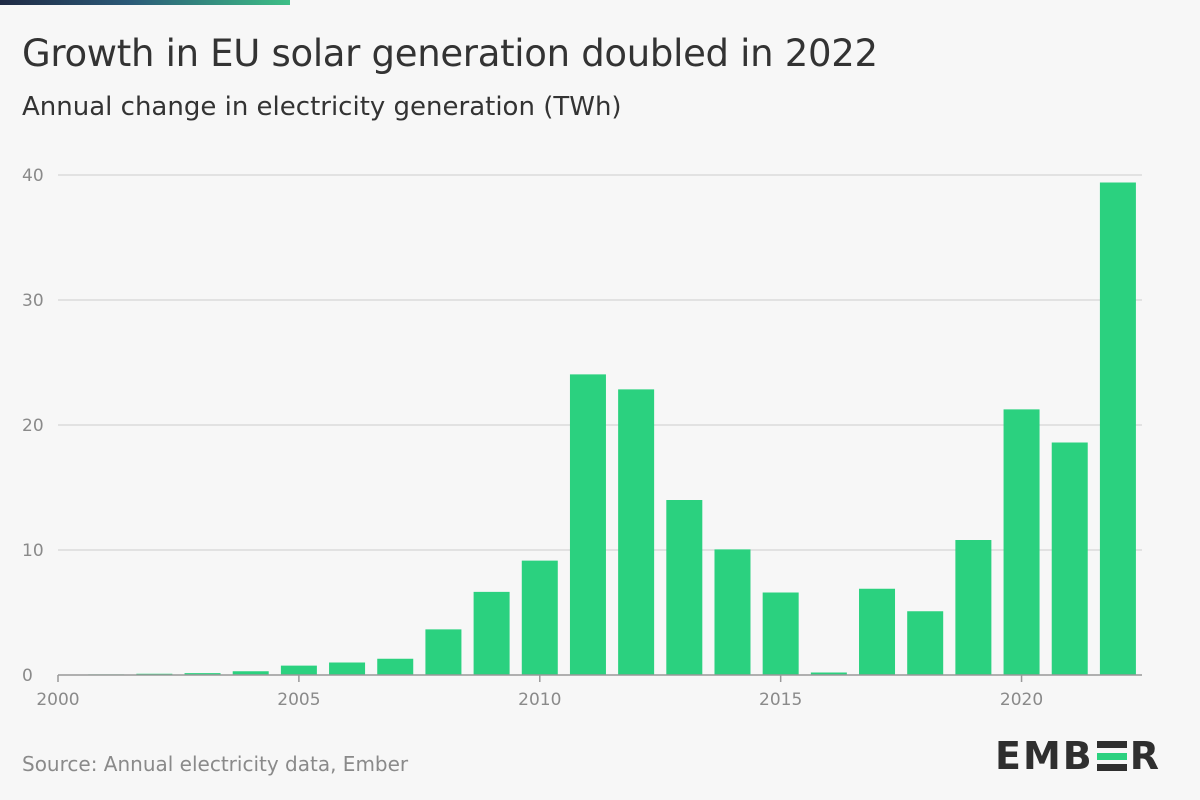  Describe the element at coordinates (33, 551) in the screenshot. I see `y-tick-label-10: 10` at that location.